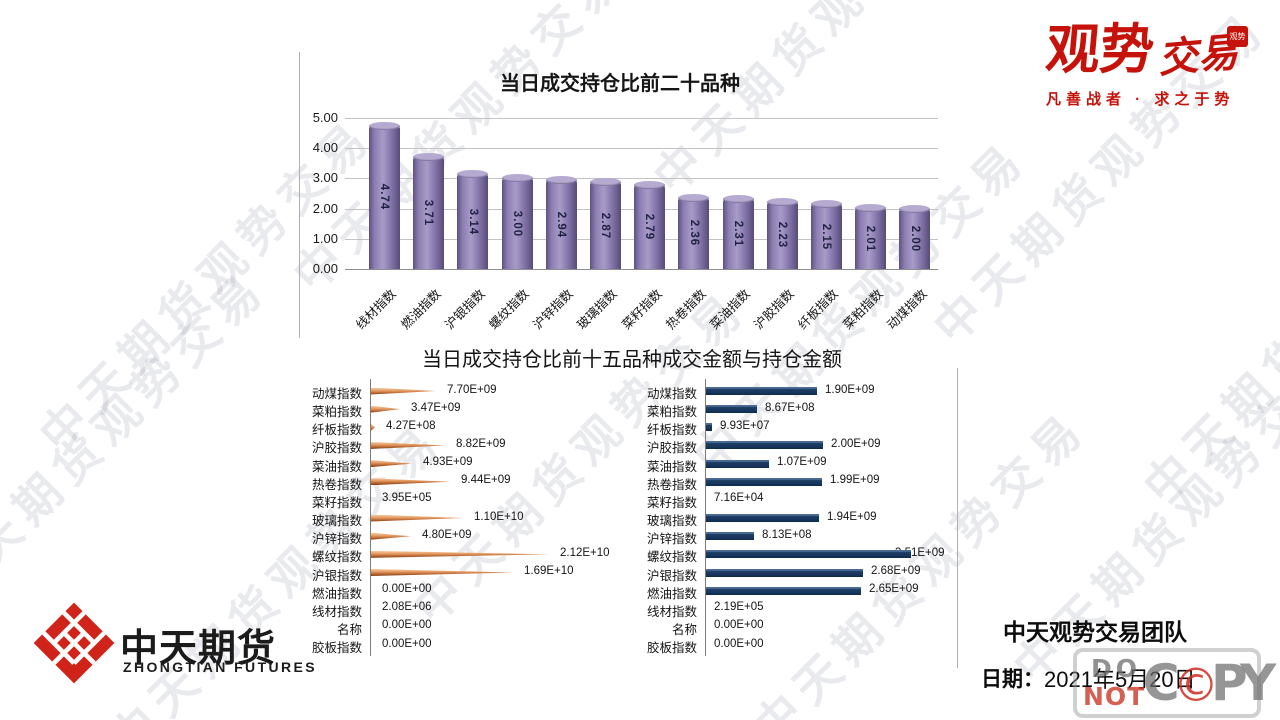 The image size is (1280, 720). I want to click on bar-热卷指数, so click(764, 481).